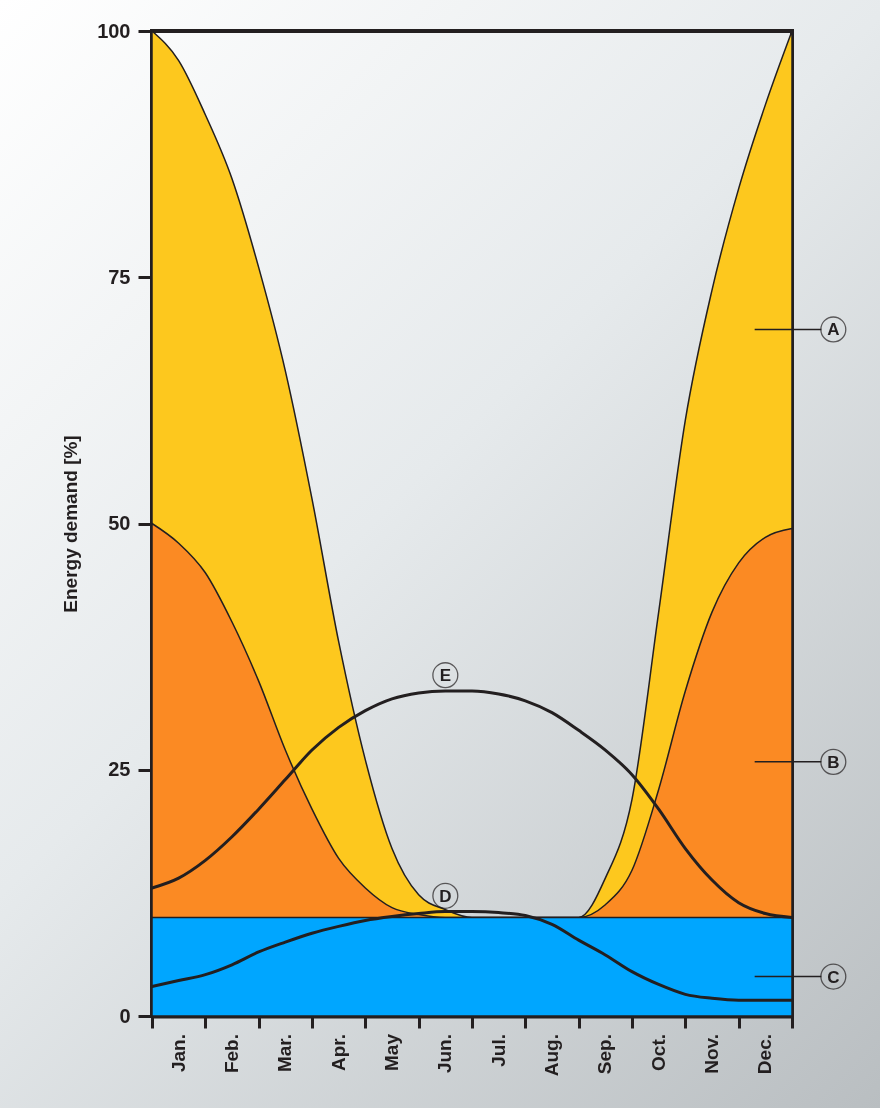 The width and height of the screenshot is (880, 1108). What do you see at coordinates (833, 330) in the screenshot?
I see `legend-label: A` at bounding box center [833, 330].